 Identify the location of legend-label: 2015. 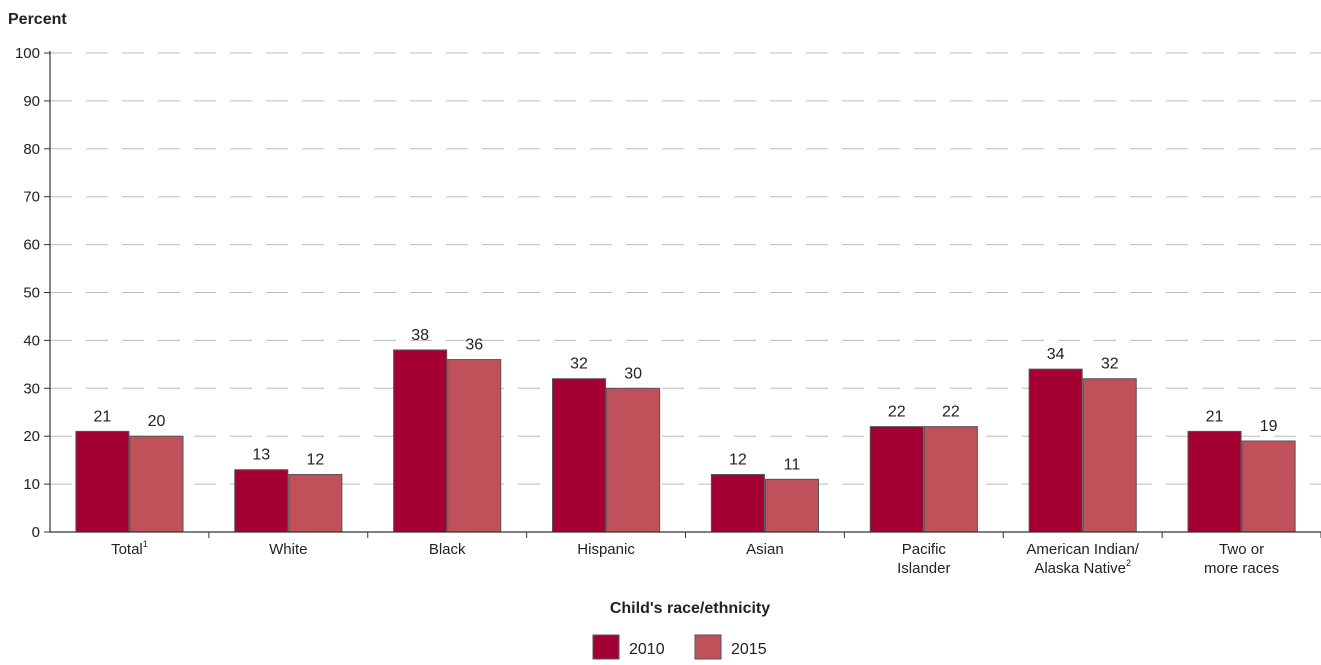
(749, 649).